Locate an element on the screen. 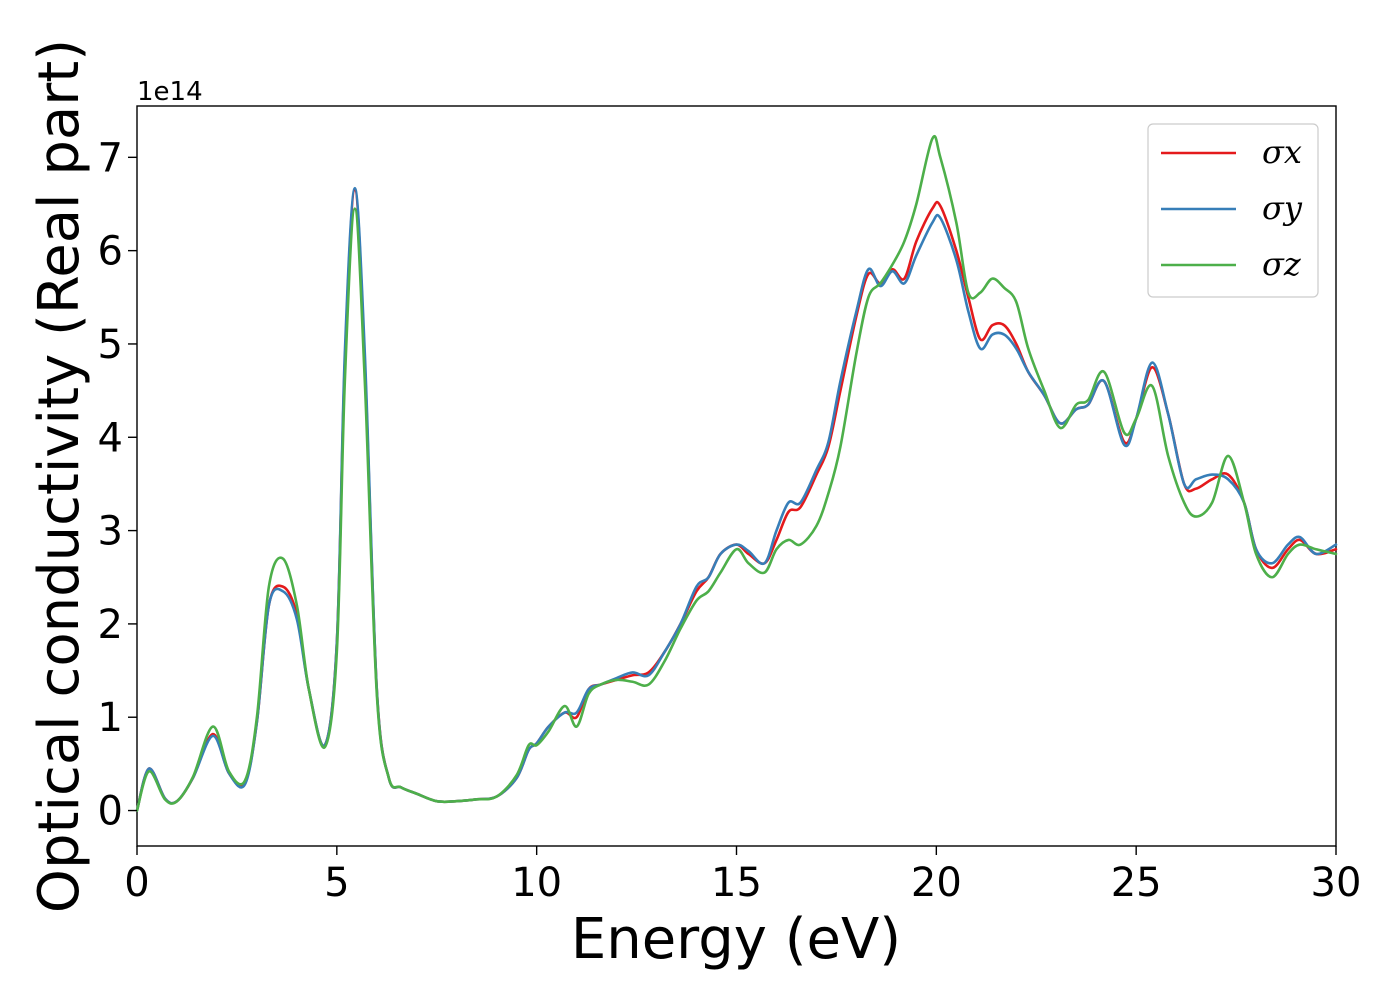 The height and width of the screenshot is (1005, 1400). y-tick-label: 7 is located at coordinates (110, 158).